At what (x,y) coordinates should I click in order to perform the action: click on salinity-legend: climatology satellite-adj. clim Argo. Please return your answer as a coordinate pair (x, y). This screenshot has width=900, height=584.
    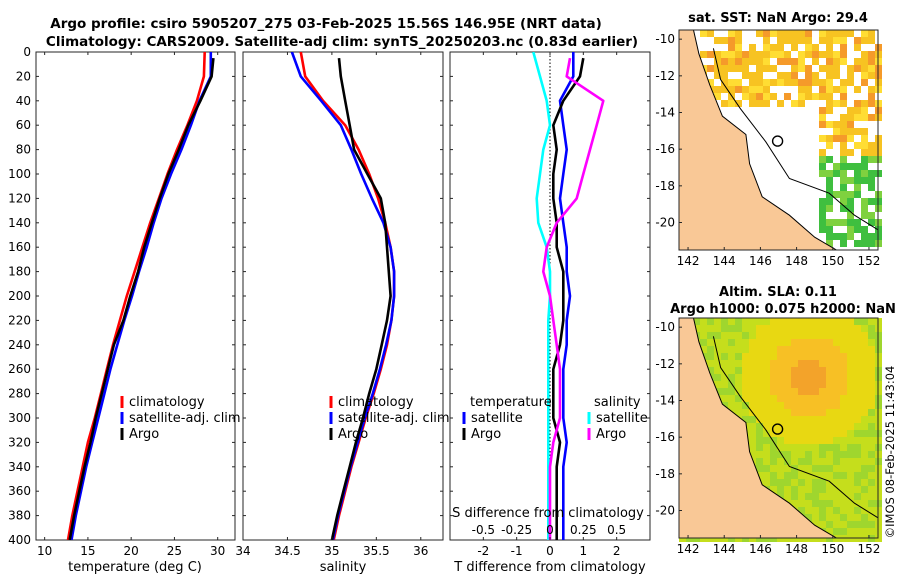
    Looking at the image, I should click on (389, 418).